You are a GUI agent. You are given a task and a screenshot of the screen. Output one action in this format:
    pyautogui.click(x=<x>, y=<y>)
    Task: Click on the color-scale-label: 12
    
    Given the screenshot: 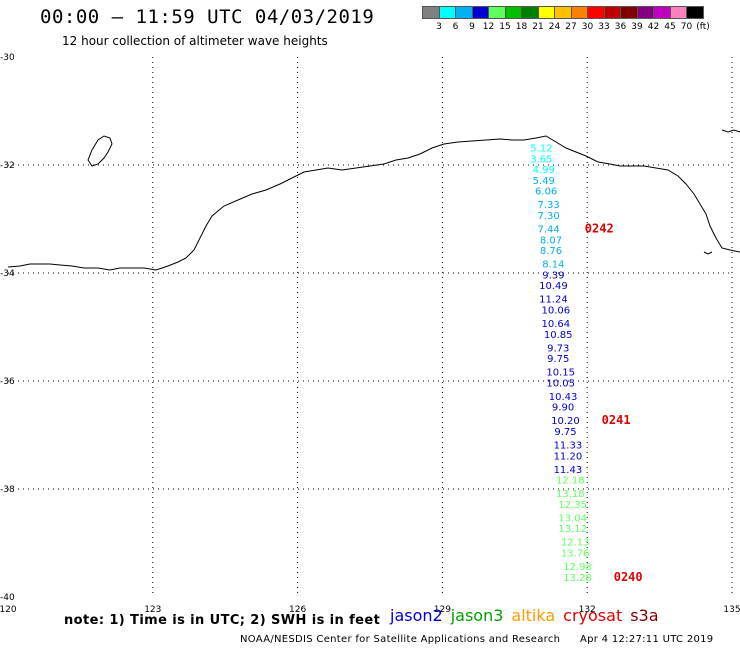 What is the action you would take?
    pyautogui.click(x=488, y=27)
    